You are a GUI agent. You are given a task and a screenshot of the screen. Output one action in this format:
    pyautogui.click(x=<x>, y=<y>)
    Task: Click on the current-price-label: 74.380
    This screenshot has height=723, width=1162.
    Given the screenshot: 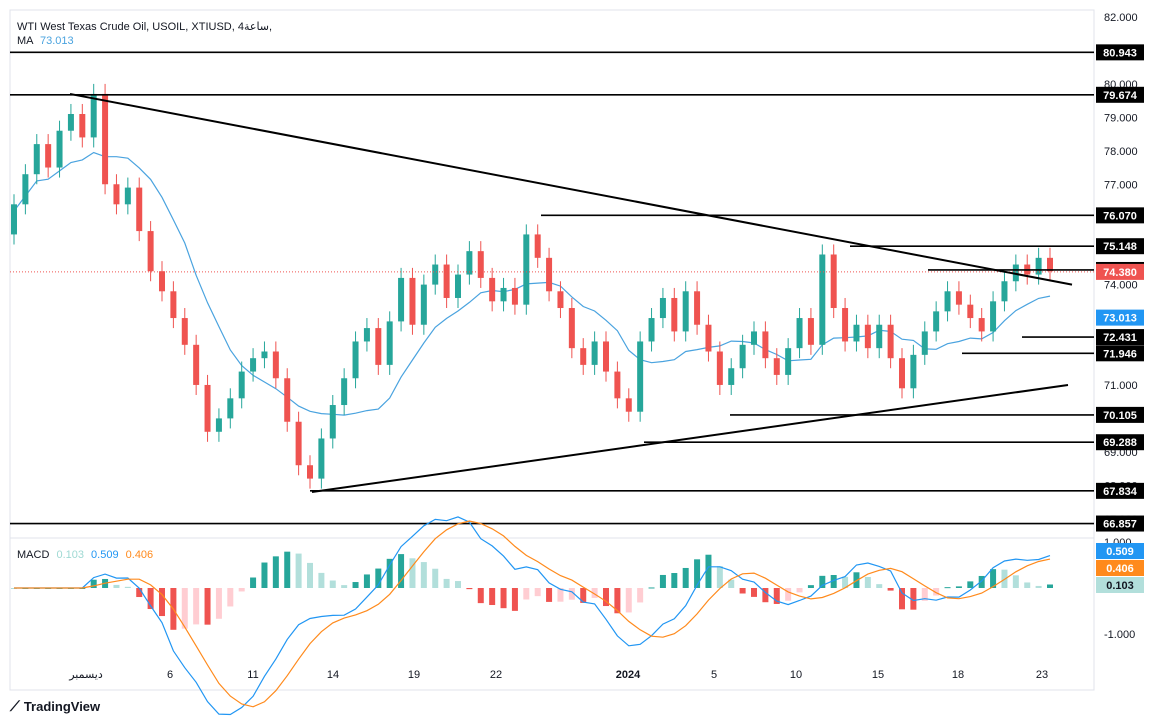 What is the action you would take?
    pyautogui.click(x=1120, y=273)
    